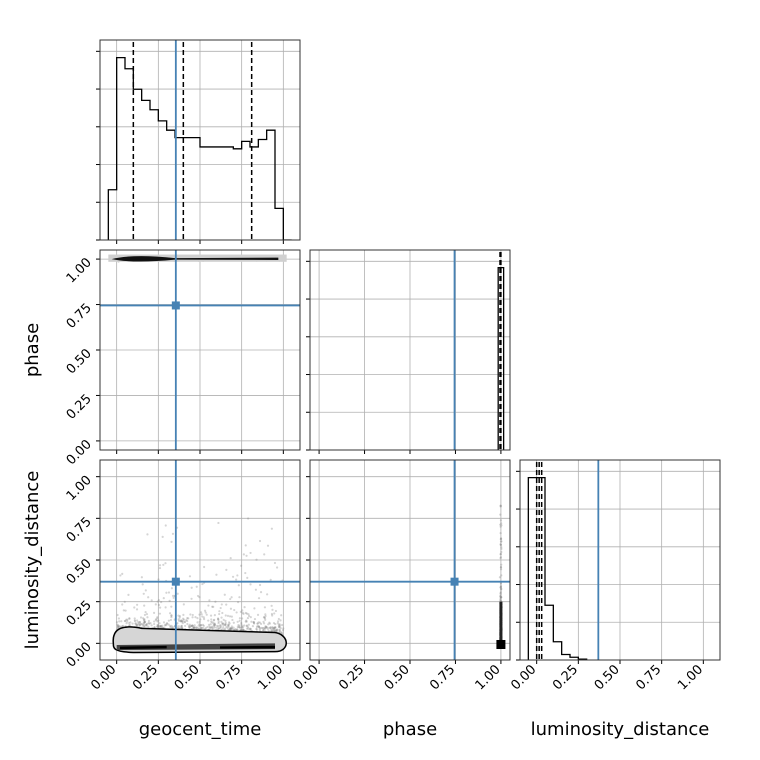  Describe the element at coordinates (648, 677) in the screenshot. I see `x-tick-label: 0.75` at that location.